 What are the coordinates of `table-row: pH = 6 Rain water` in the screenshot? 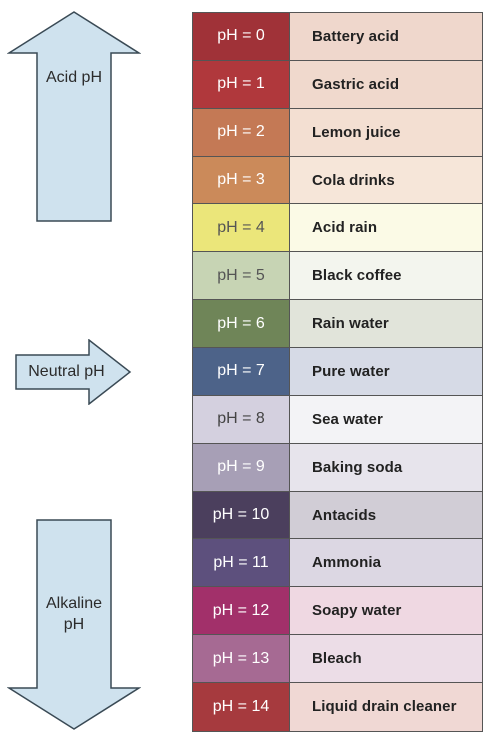 It's located at (337, 324).